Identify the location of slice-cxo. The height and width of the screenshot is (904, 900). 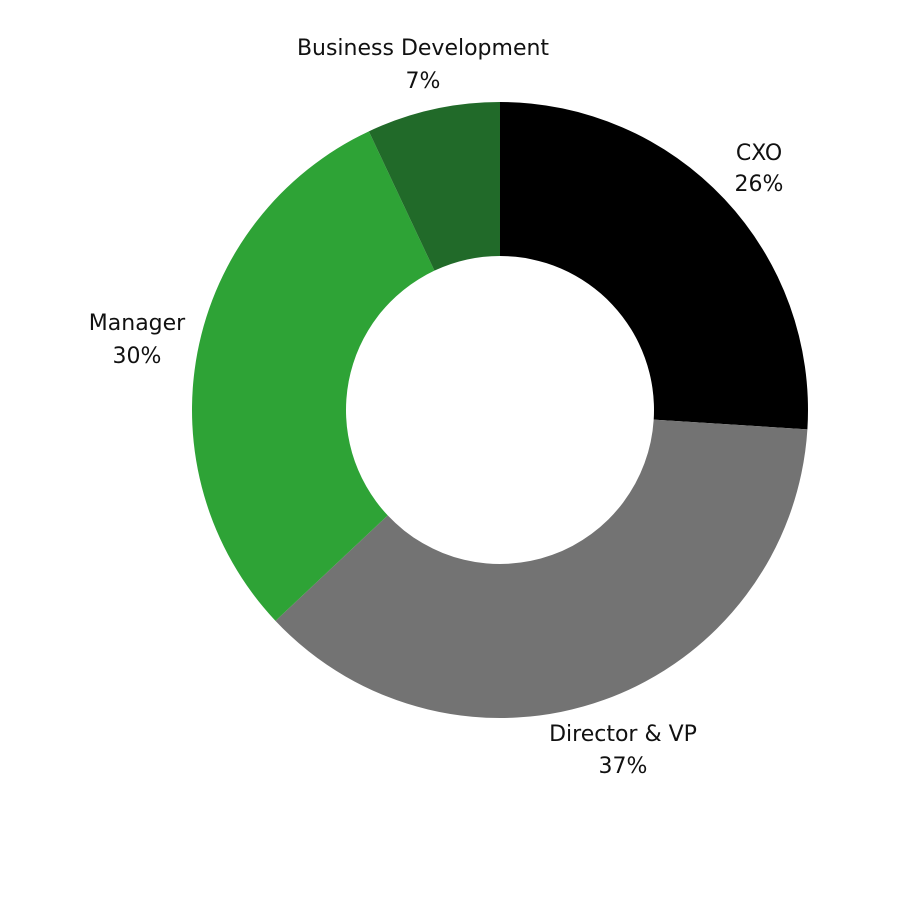
(654, 266).